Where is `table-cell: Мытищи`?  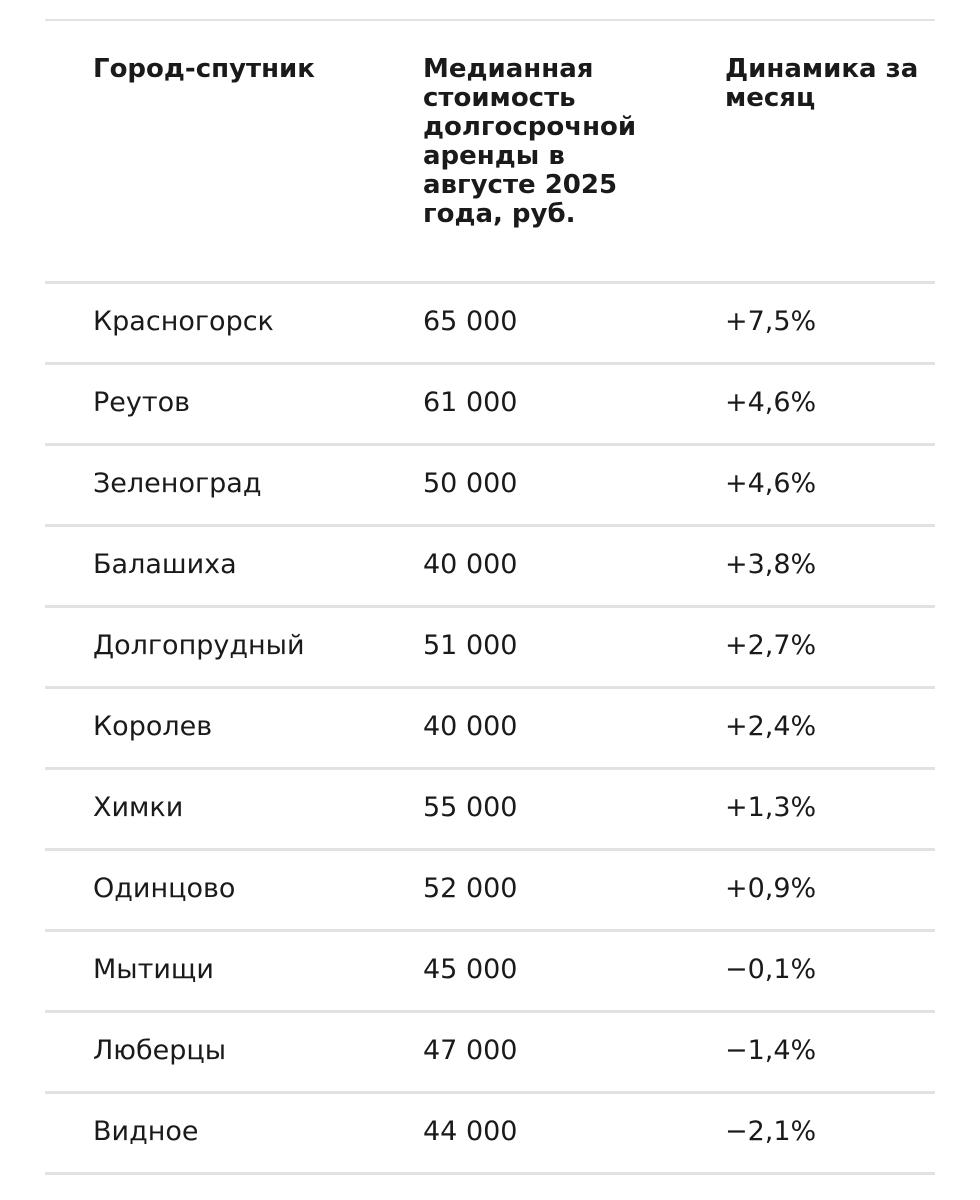 table-cell: Мытищи is located at coordinates (153, 969).